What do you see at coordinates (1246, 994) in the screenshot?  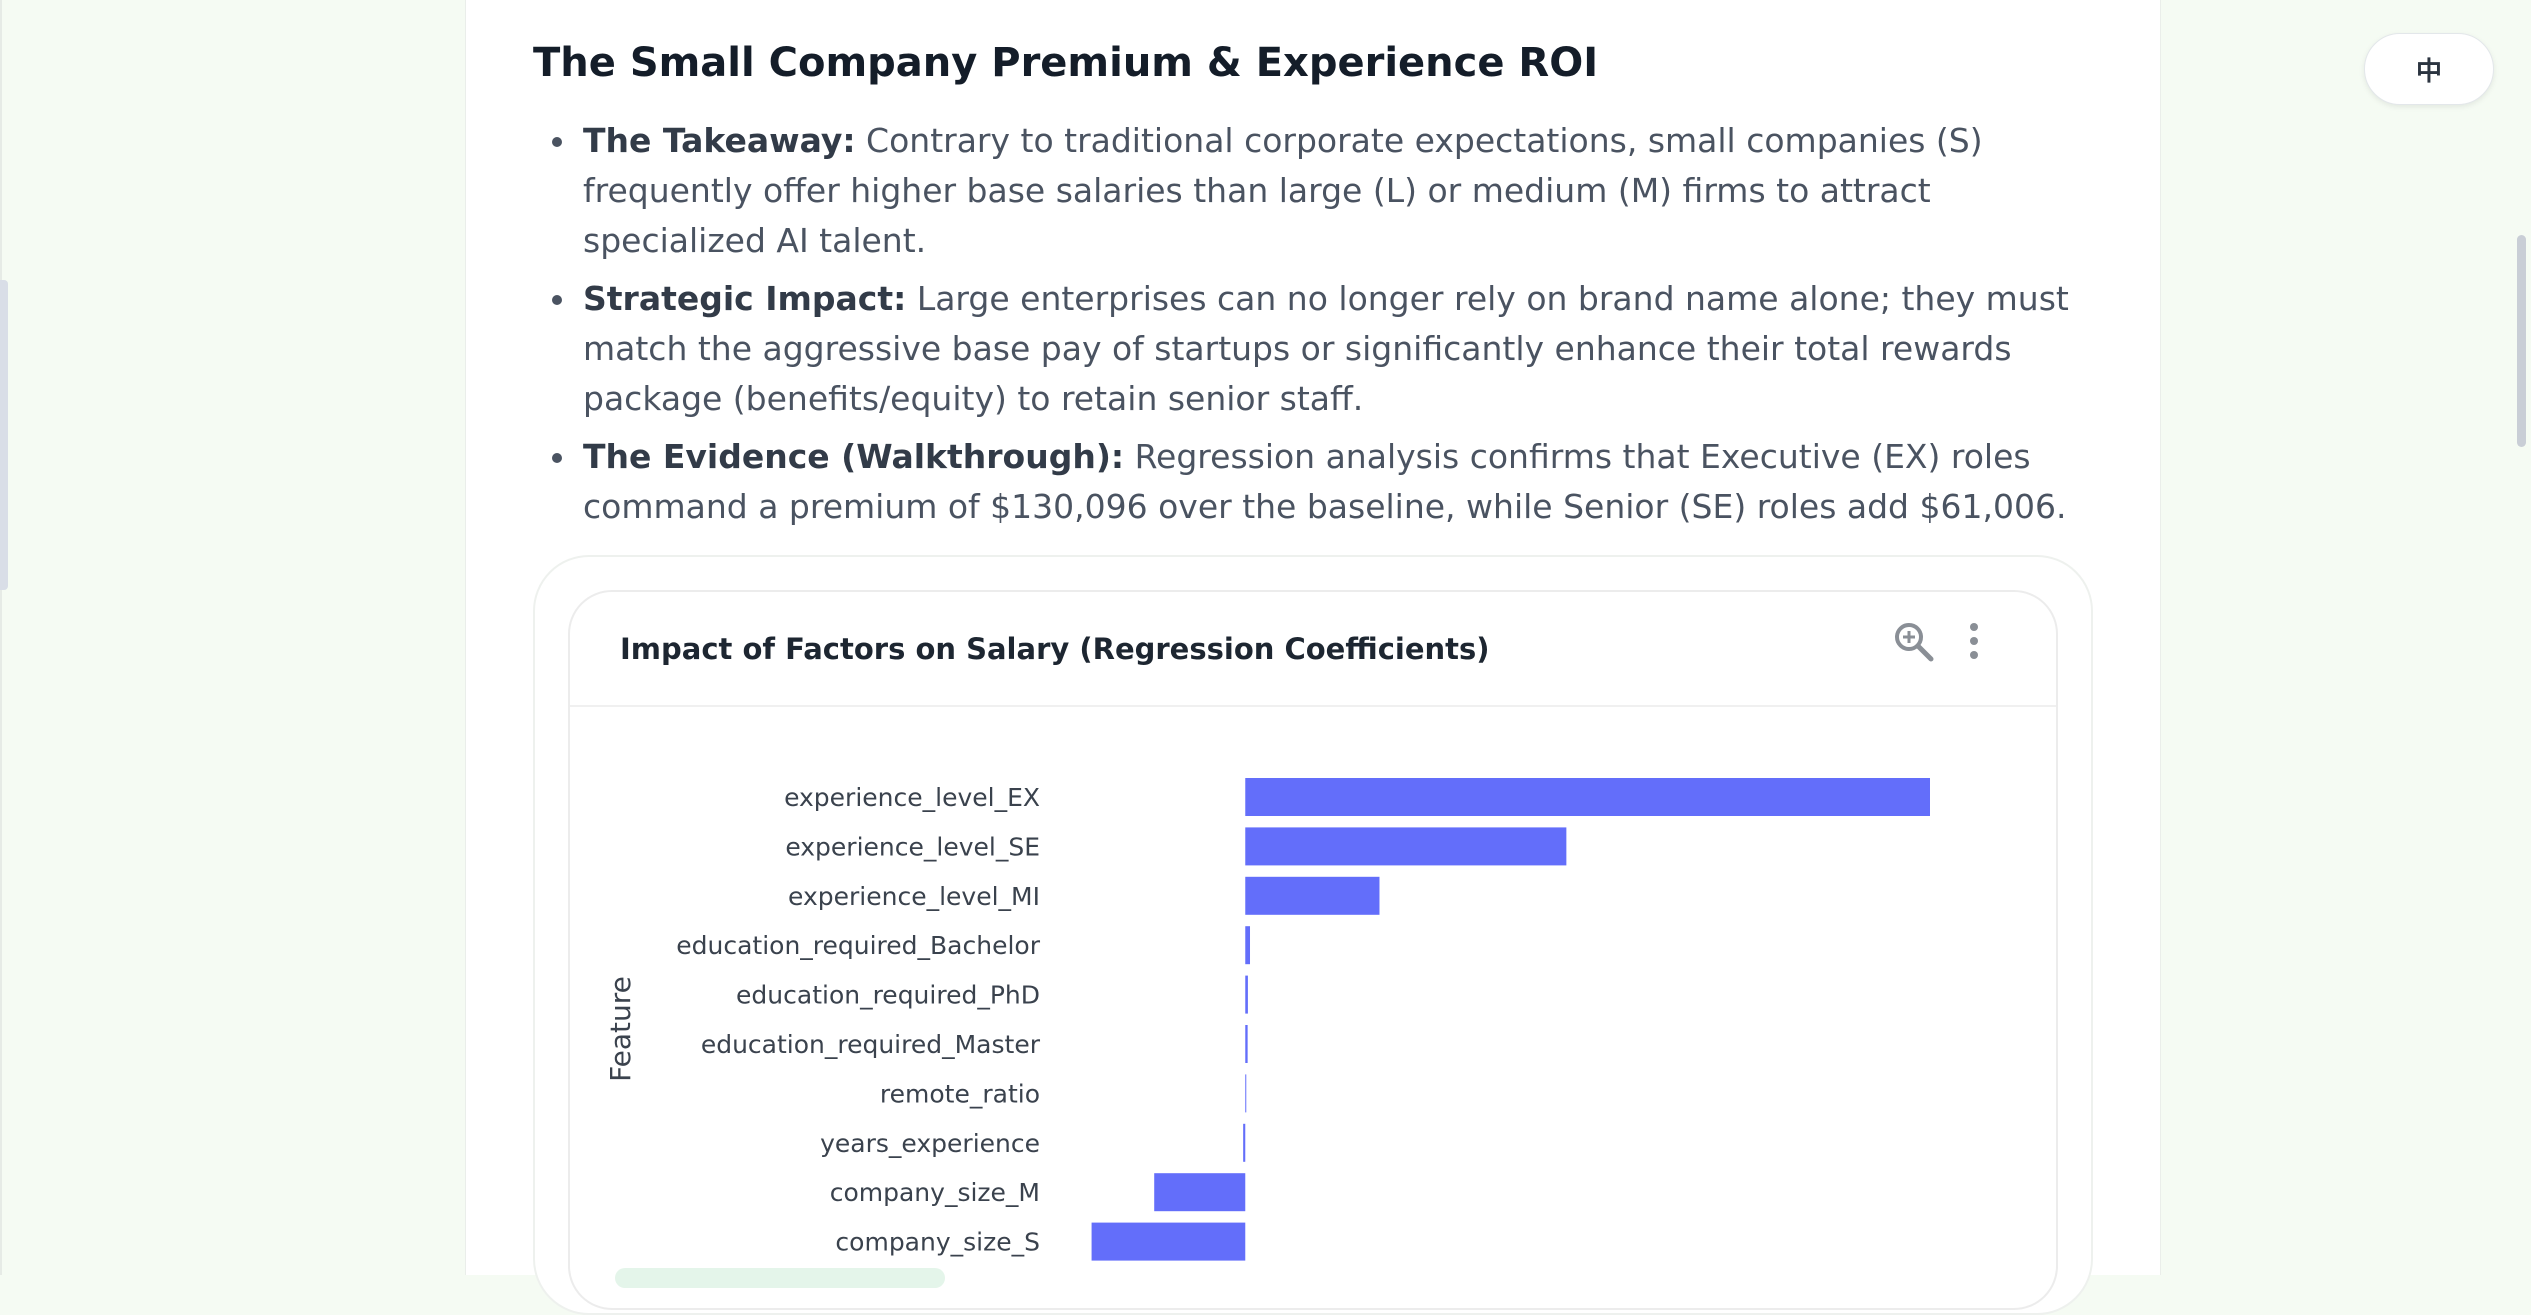 I see `bar-education_required_PhD` at bounding box center [1246, 994].